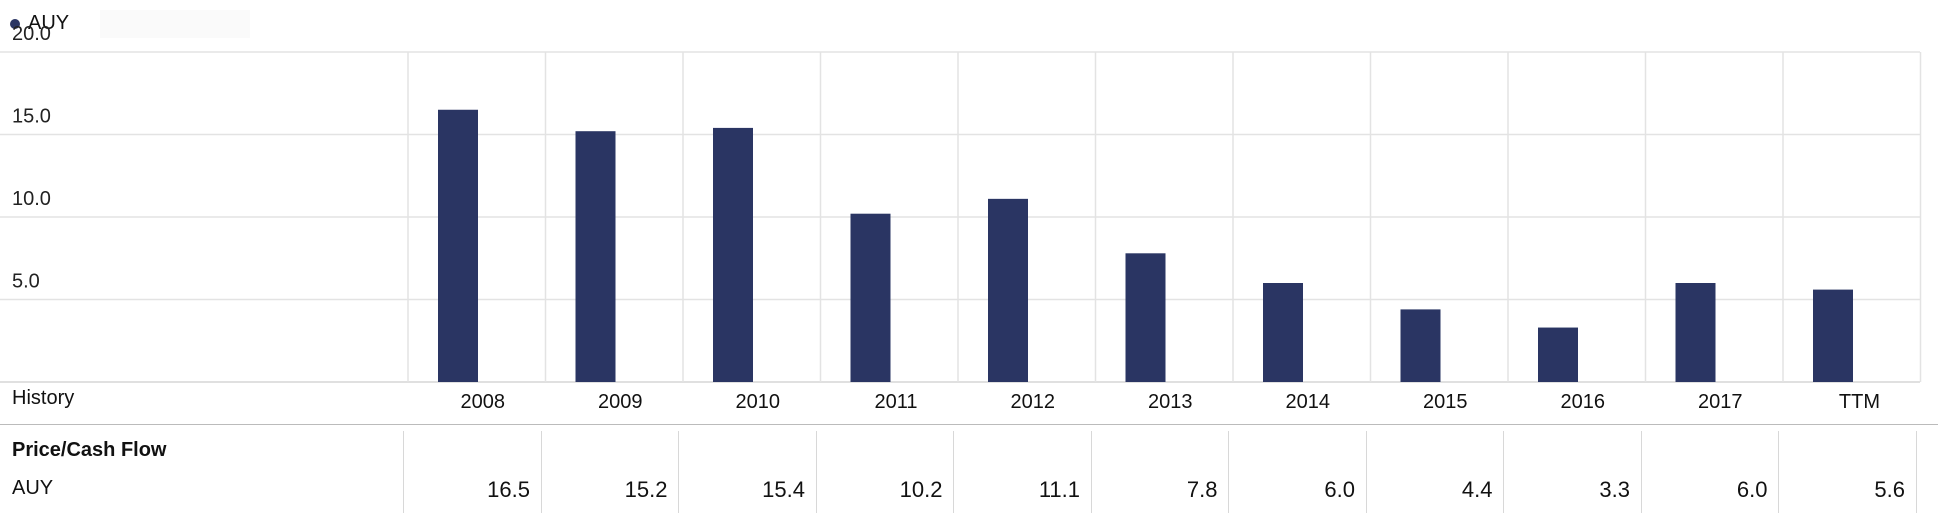  Describe the element at coordinates (1008, 290) in the screenshot. I see `bar-2012` at that location.